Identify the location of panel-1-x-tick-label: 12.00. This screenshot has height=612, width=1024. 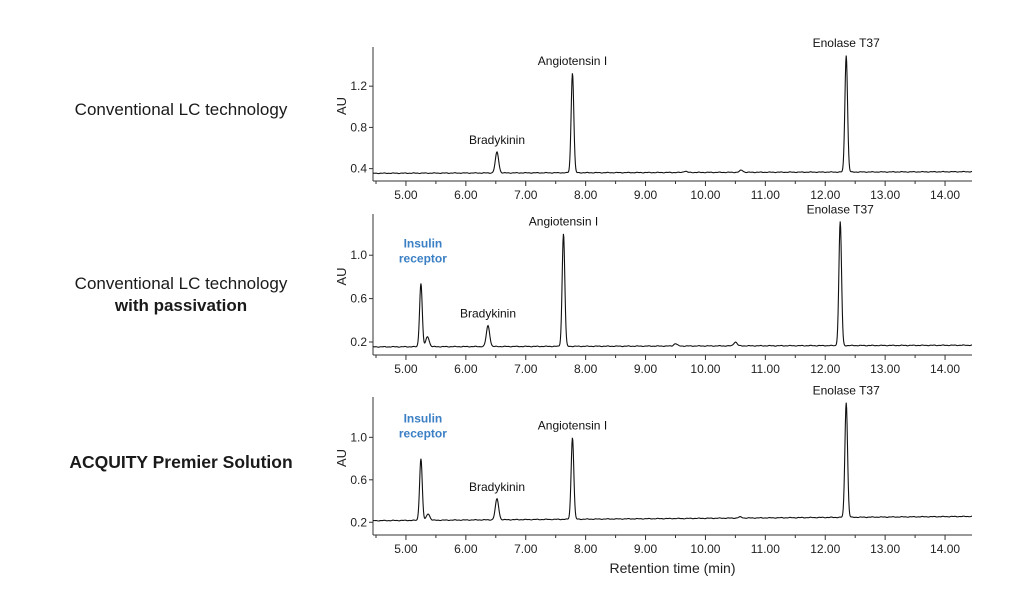
(825, 195).